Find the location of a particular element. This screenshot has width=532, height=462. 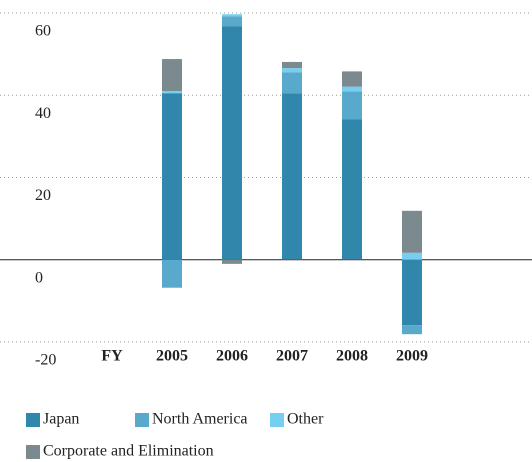

y-tick-label: 40 is located at coordinates (43, 113).